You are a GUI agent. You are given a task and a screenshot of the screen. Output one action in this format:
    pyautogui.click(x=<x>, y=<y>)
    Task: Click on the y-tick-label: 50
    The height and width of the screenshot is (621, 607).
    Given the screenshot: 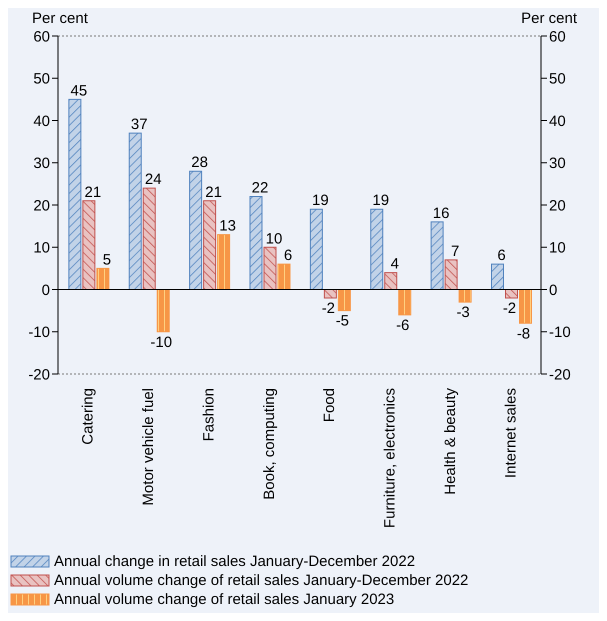 What is the action you would take?
    pyautogui.click(x=41, y=79)
    